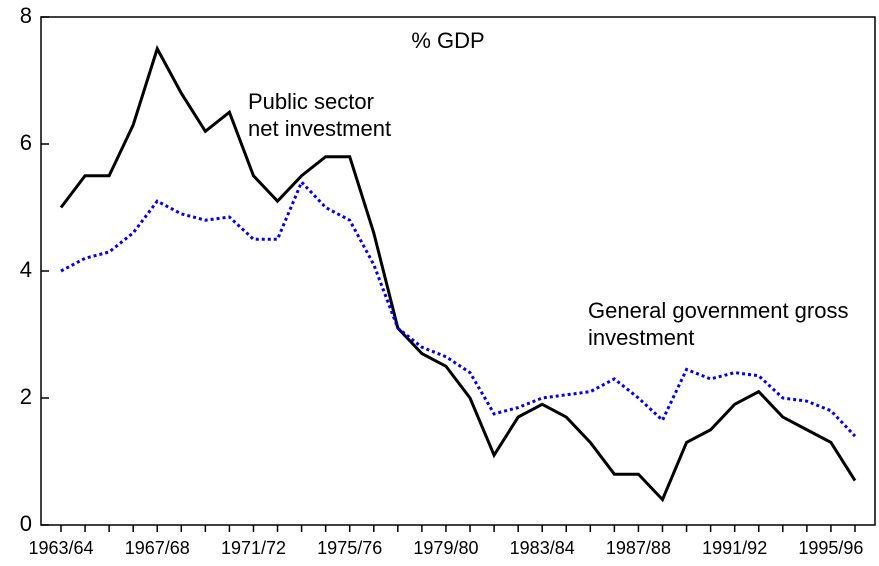 The image size is (879, 566). What do you see at coordinates (253, 548) in the screenshot?
I see `x-tick-label: 1971/72` at bounding box center [253, 548].